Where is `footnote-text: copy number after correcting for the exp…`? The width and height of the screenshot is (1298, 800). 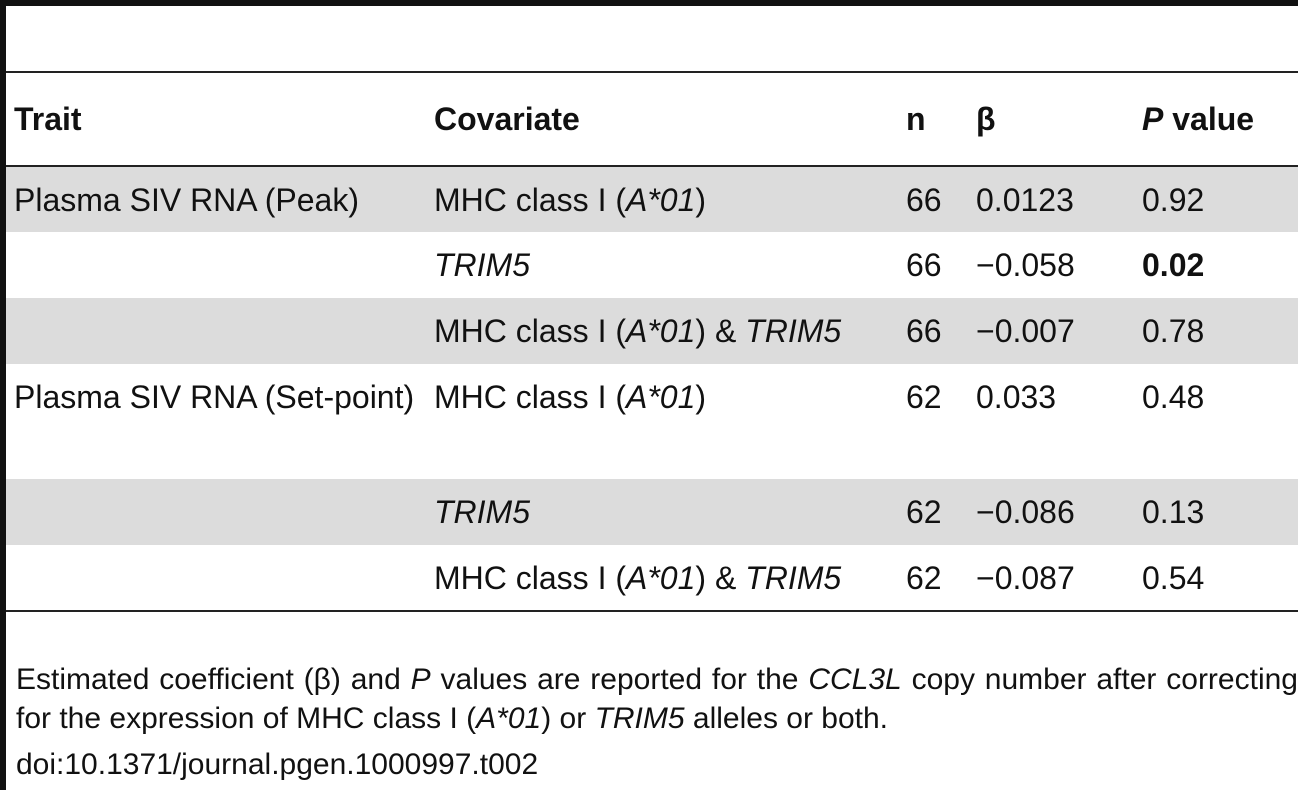
footnote-text: copy number after correcting for the exp… is located at coordinates (657, 699).